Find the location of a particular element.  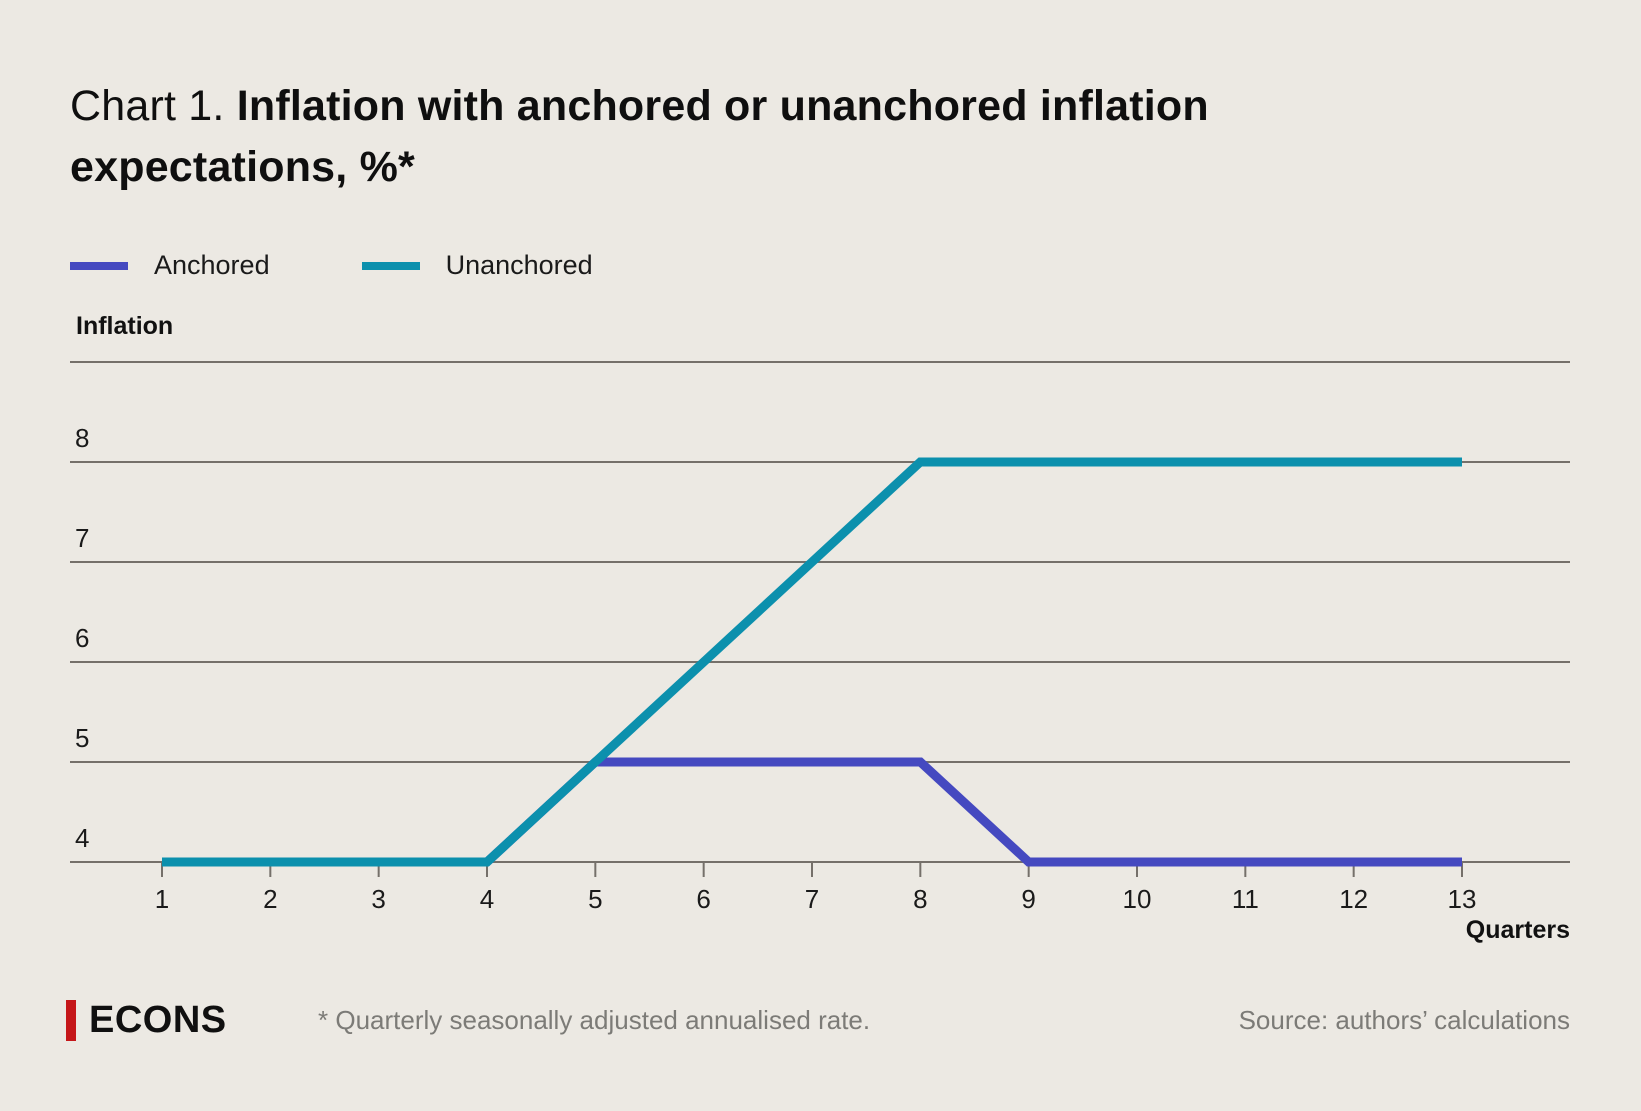

y-tick-label: 4 is located at coordinates (82, 838).